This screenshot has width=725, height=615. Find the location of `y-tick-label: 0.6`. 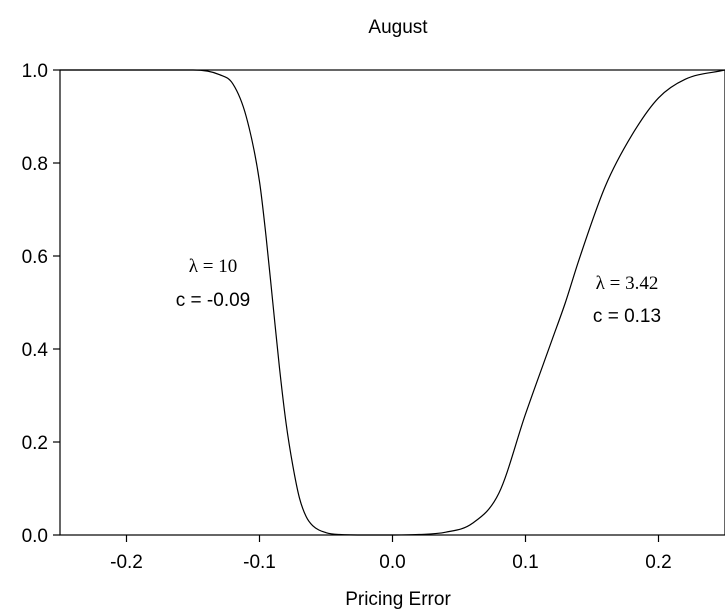

y-tick-label: 0.6 is located at coordinates (35, 257).